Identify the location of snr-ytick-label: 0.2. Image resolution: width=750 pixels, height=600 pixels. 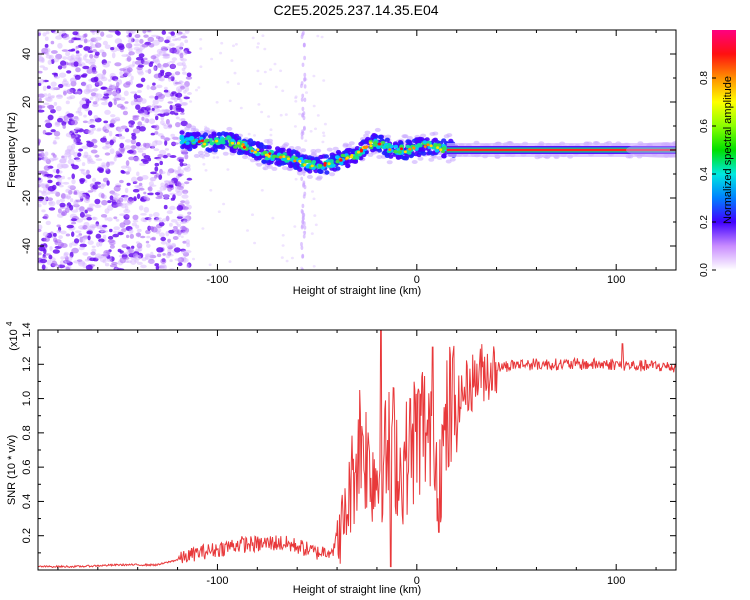
(27, 535).